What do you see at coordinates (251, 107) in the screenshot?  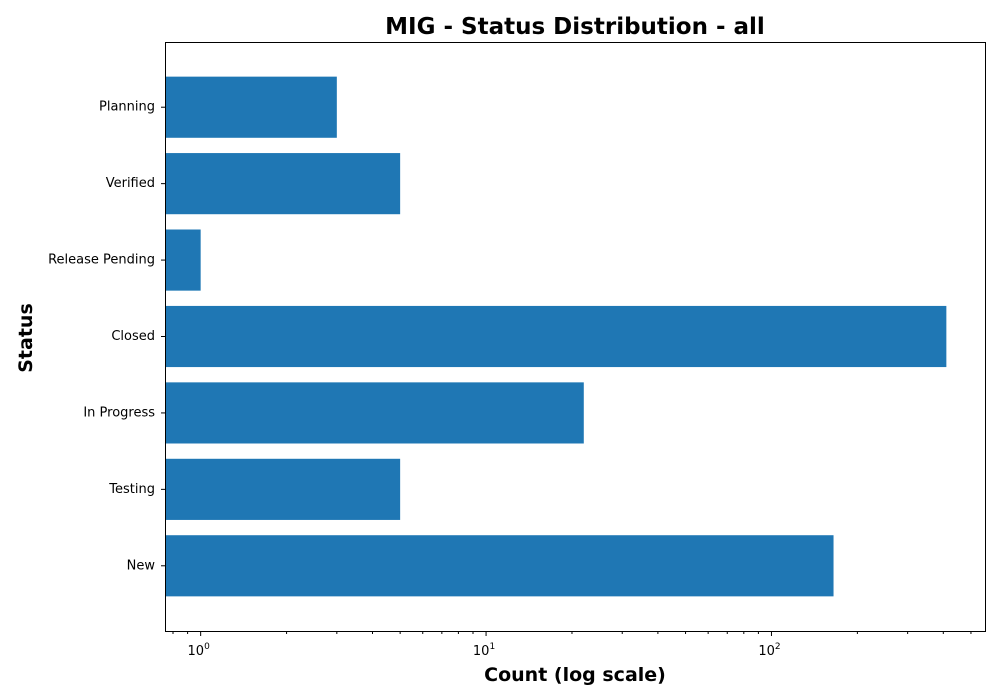 I see `bar-planning` at bounding box center [251, 107].